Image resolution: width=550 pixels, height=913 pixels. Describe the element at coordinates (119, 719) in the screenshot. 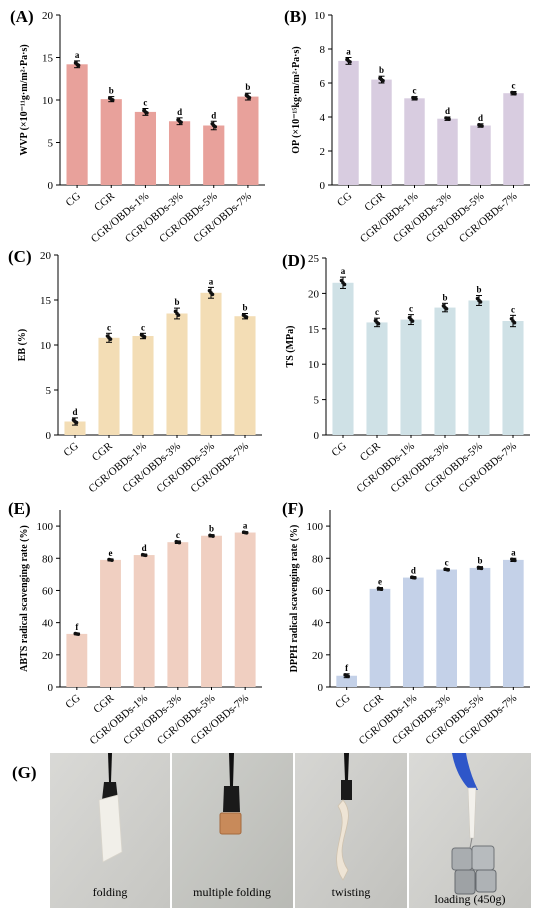

I see `category-label: CGR/OBDs-1%` at that location.